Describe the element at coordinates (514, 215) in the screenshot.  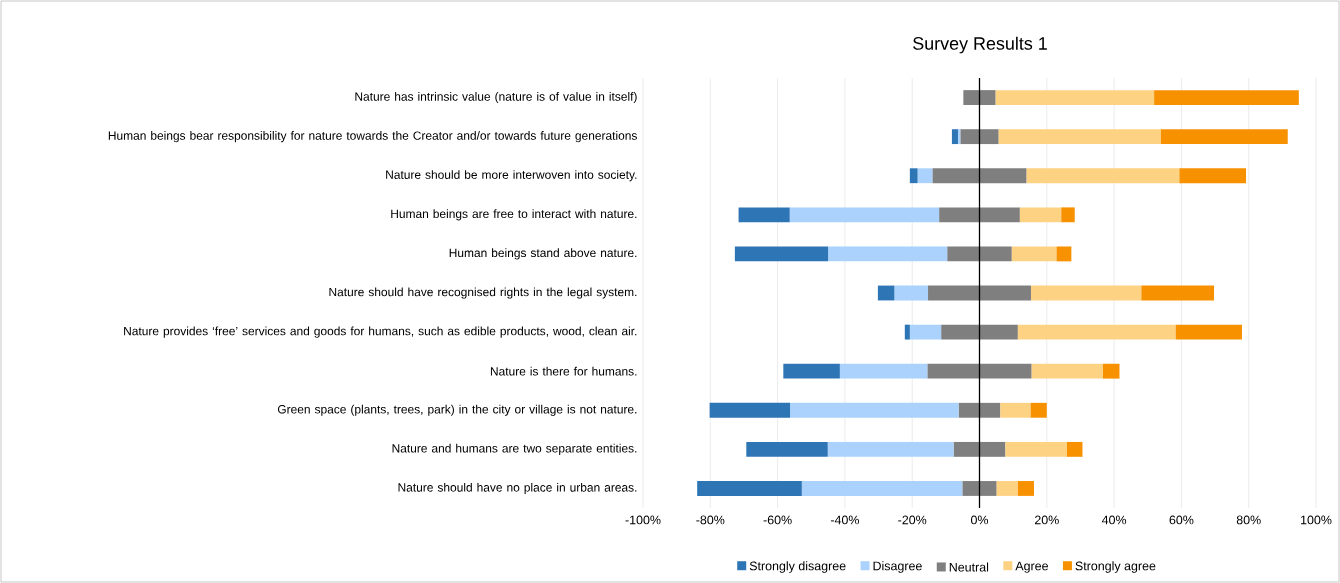
I see `y-tick-label: Human beings are free to interact with nature.` at that location.